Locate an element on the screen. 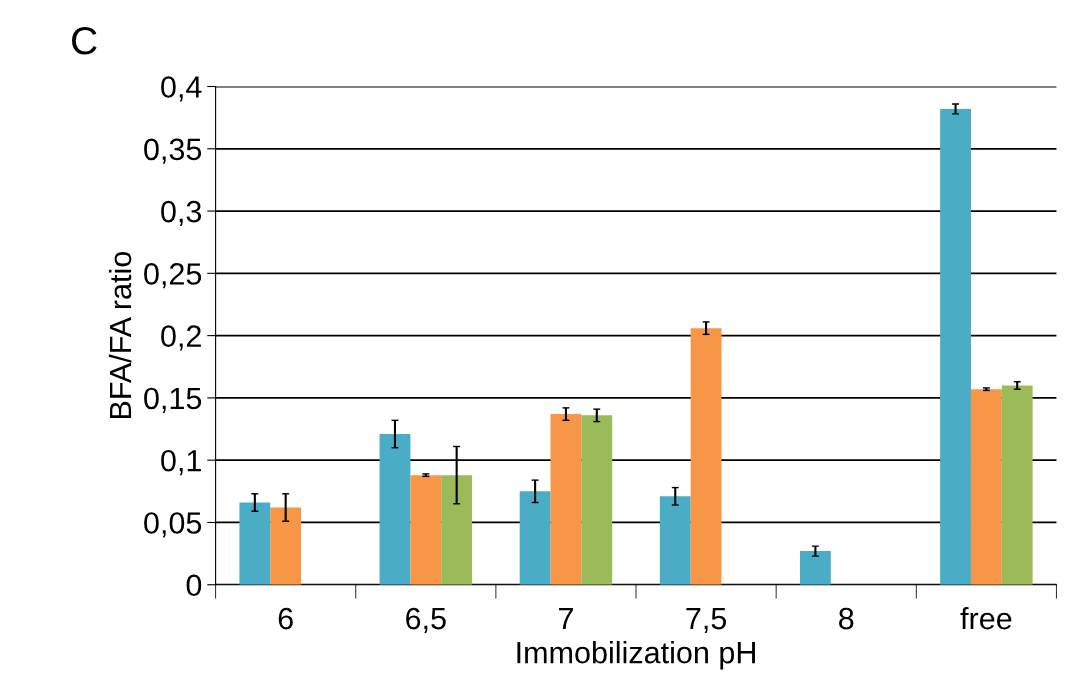 Image resolution: width=1078 pixels, height=692 pixels. y-tick-label: 0,05 is located at coordinates (173, 525).